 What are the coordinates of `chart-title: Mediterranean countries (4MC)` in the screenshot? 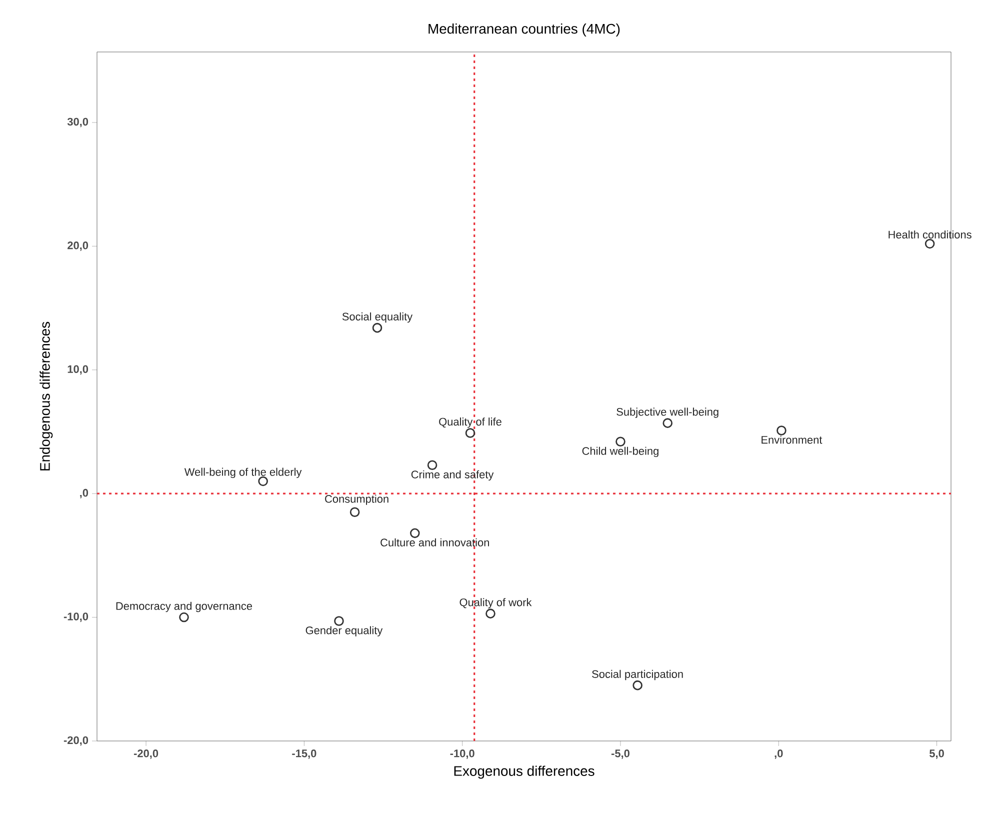 It's located at (524, 29).